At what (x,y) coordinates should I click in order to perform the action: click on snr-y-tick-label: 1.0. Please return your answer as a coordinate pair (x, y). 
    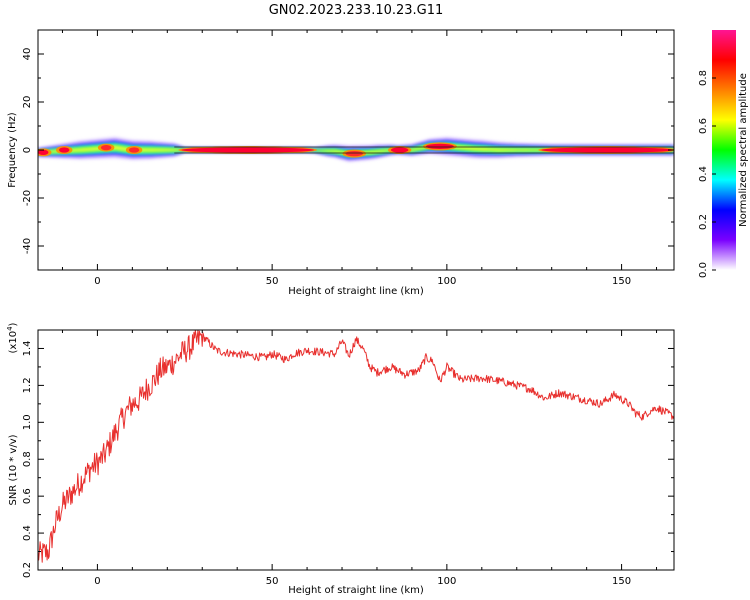
    Looking at the image, I should click on (27, 422).